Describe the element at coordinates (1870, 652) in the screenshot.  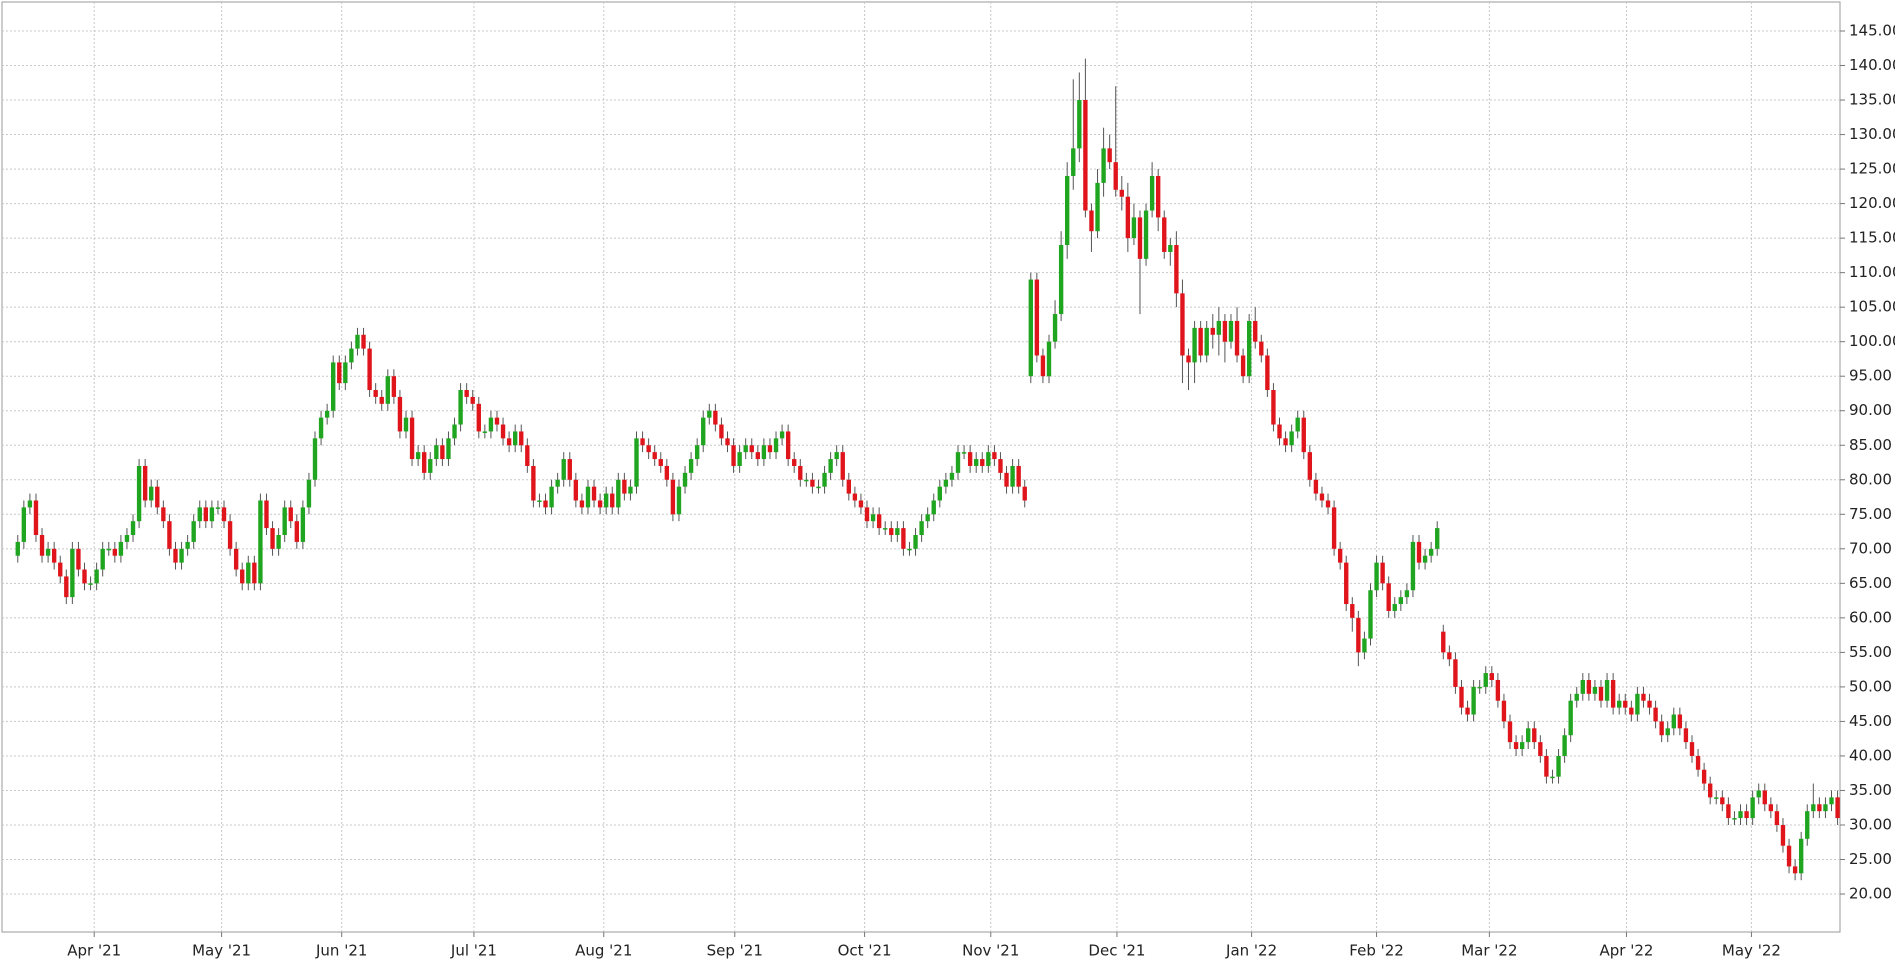
I see `y-tick-label: 55.00` at that location.